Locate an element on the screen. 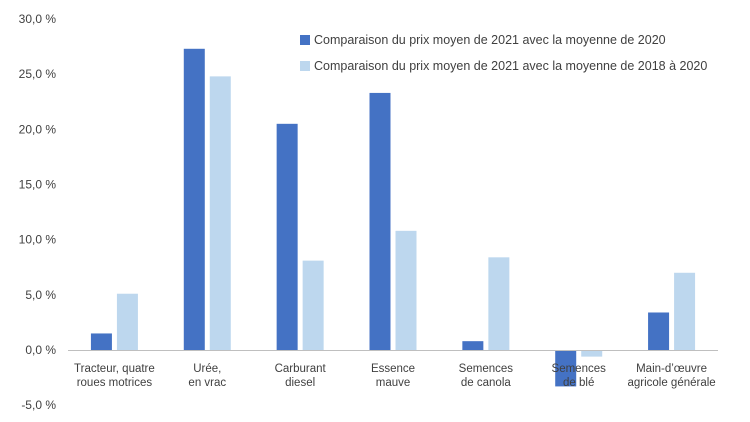 The image size is (750, 422). category-label-line: roues motrices is located at coordinates (115, 383).